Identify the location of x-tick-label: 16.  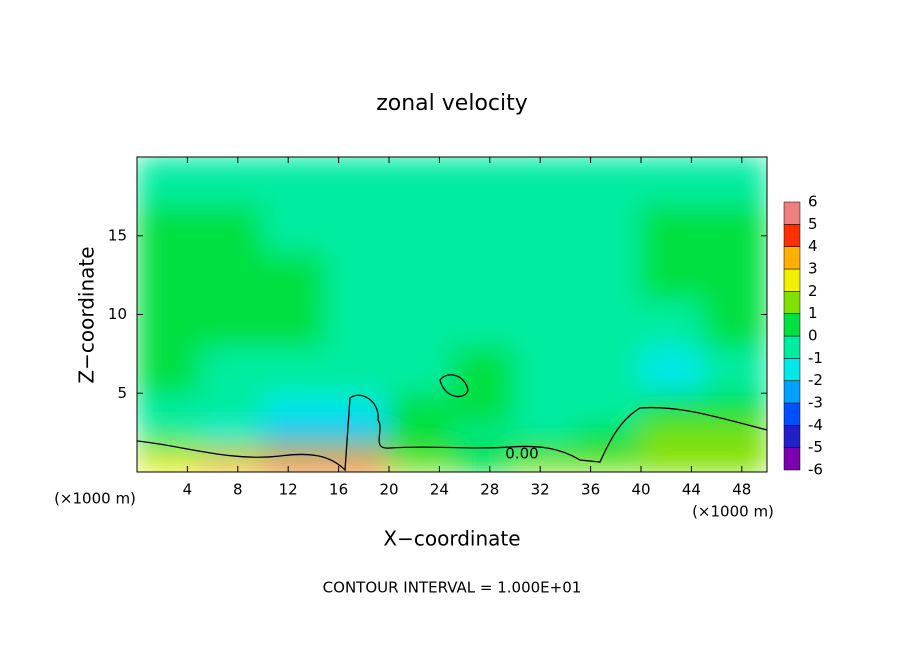
(338, 490).